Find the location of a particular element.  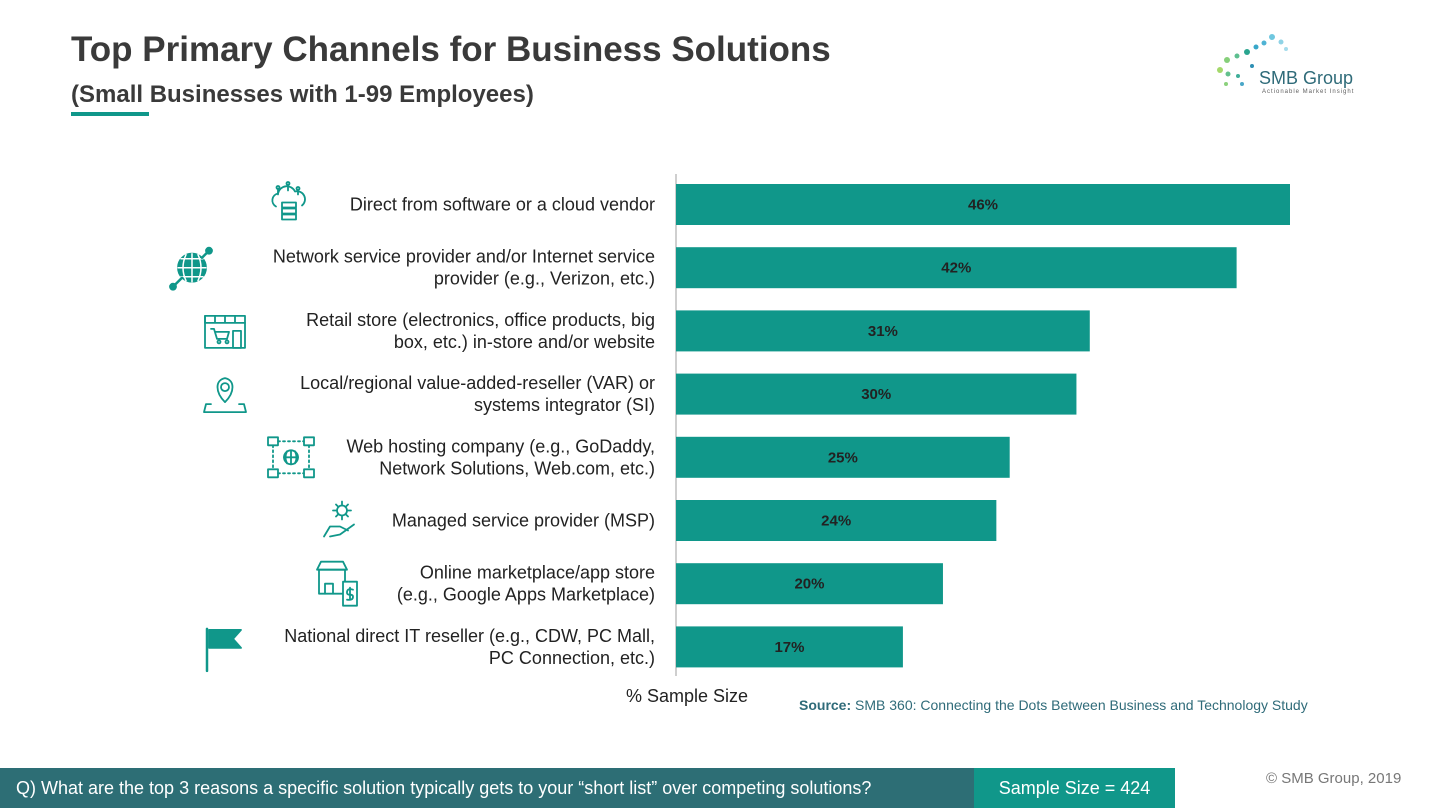

logo-name: SMB Group is located at coordinates (1306, 78).